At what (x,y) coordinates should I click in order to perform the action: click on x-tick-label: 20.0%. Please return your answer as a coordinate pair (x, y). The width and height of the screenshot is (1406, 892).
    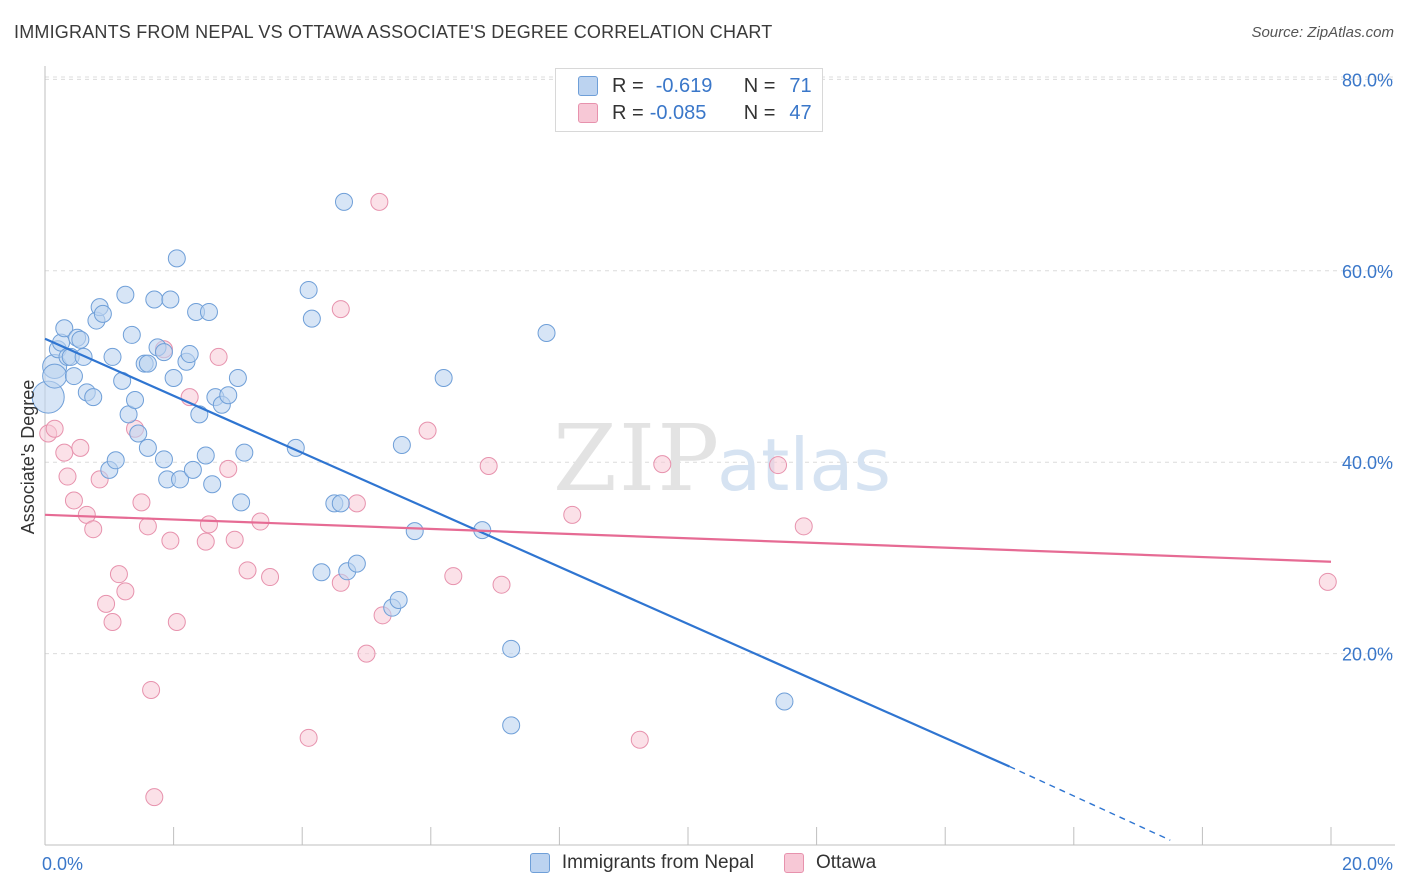
    Looking at the image, I should click on (1367, 864).